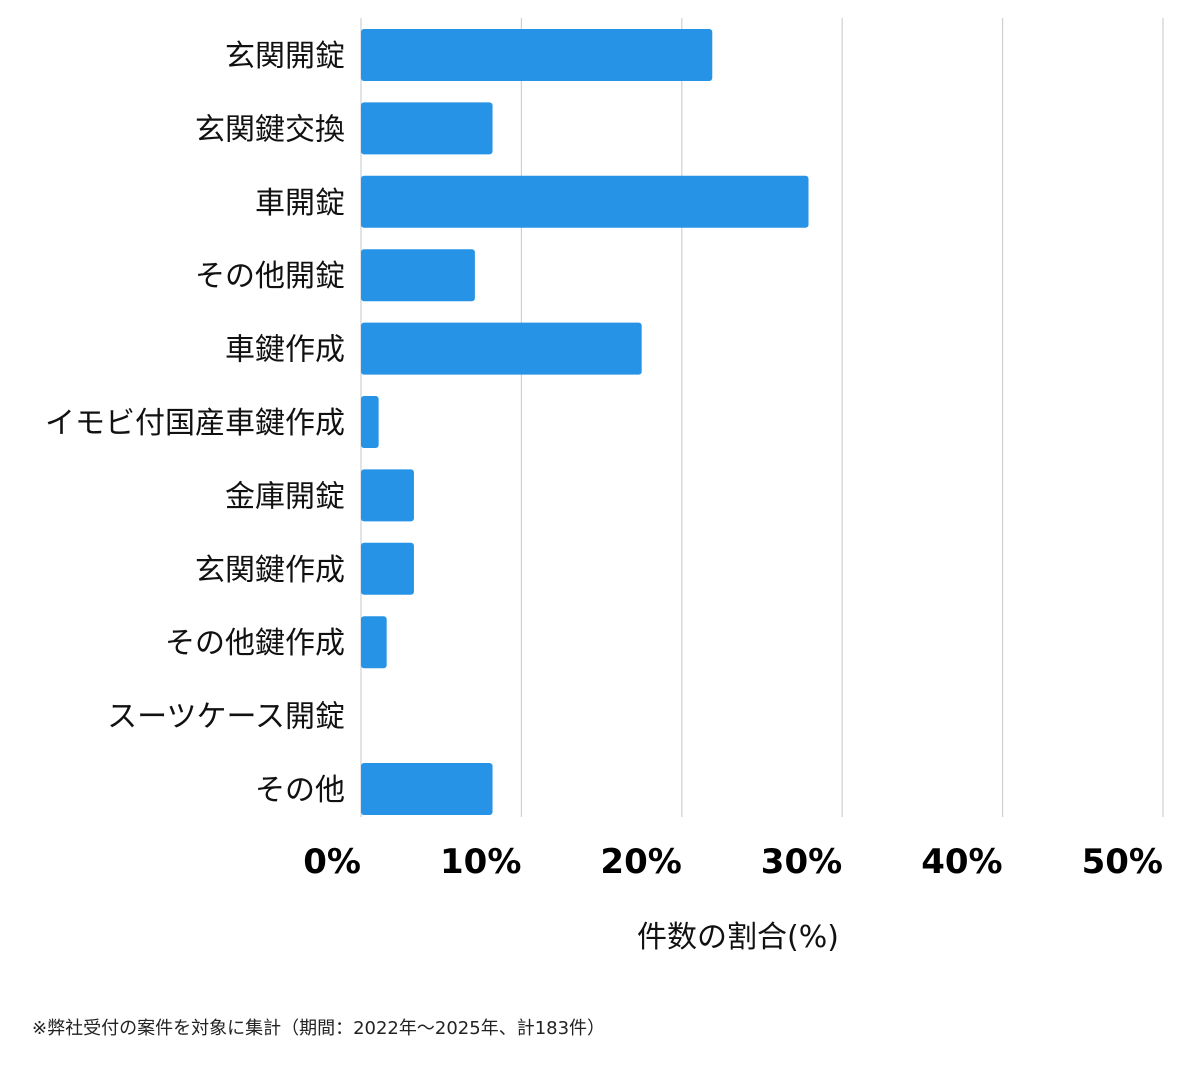 This screenshot has width=1200, height=1069. Describe the element at coordinates (300, 203) in the screenshot. I see `category-label: 車開錠` at that location.